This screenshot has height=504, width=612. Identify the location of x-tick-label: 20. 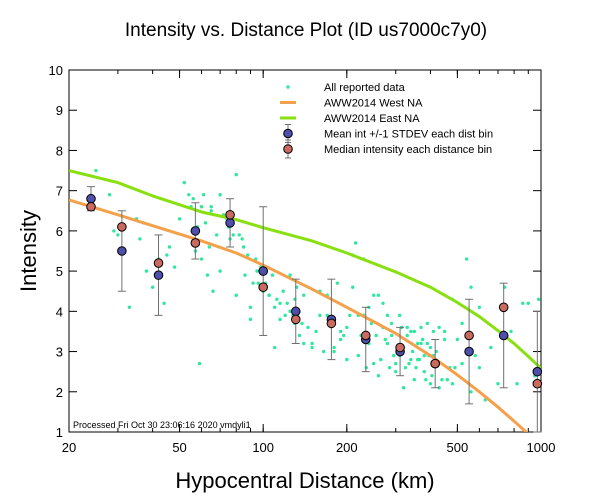
(69, 447).